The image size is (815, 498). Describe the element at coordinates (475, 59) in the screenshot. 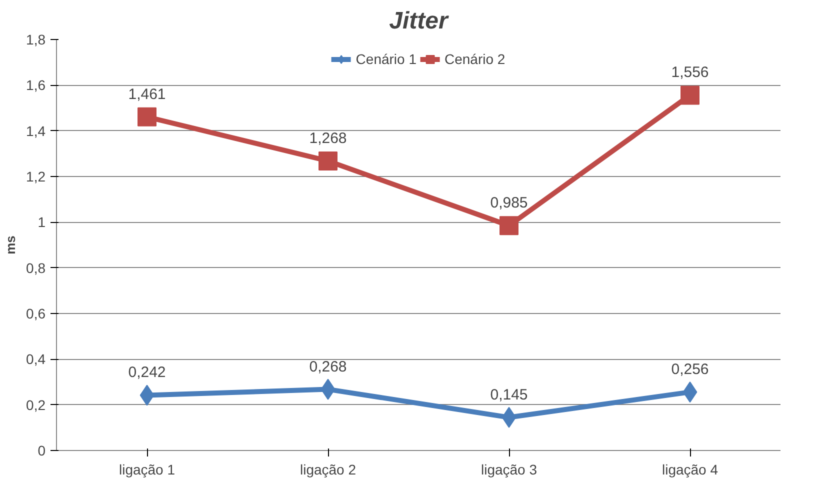

I see `legend-label: Cenário 2` at that location.